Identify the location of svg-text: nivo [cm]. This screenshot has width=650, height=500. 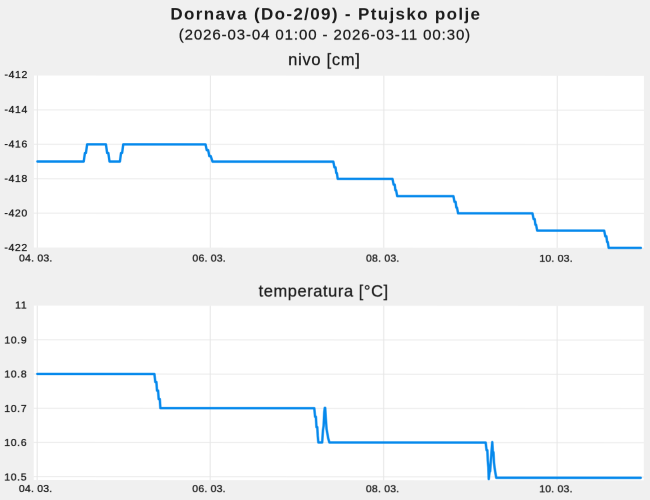
(324, 60).